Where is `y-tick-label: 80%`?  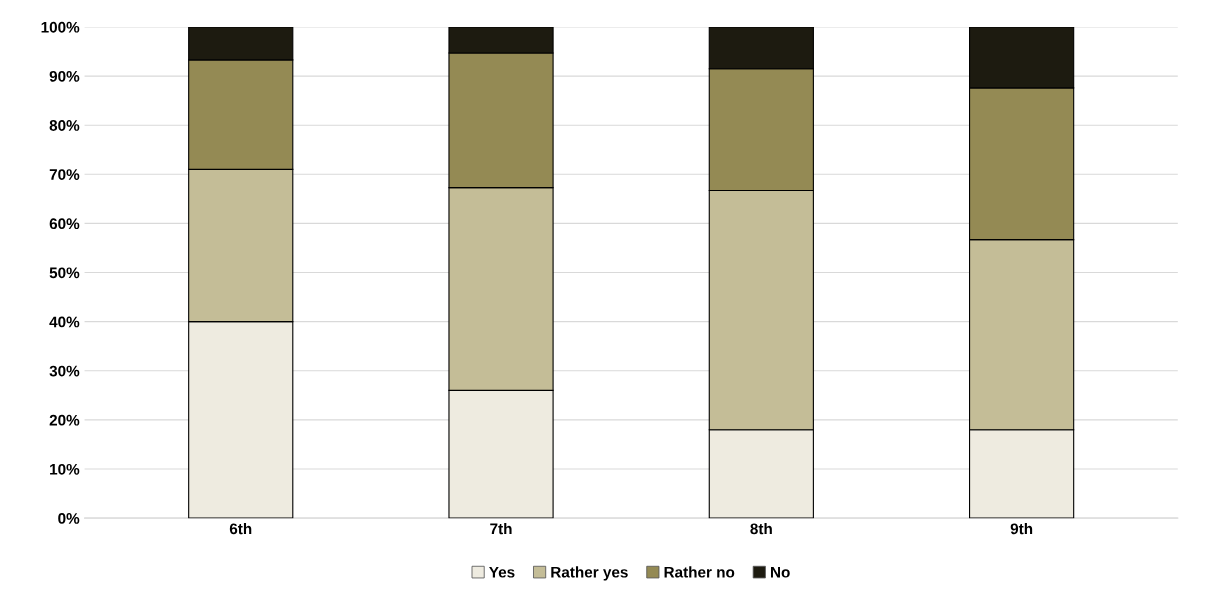 y-tick-label: 80% is located at coordinates (64, 125).